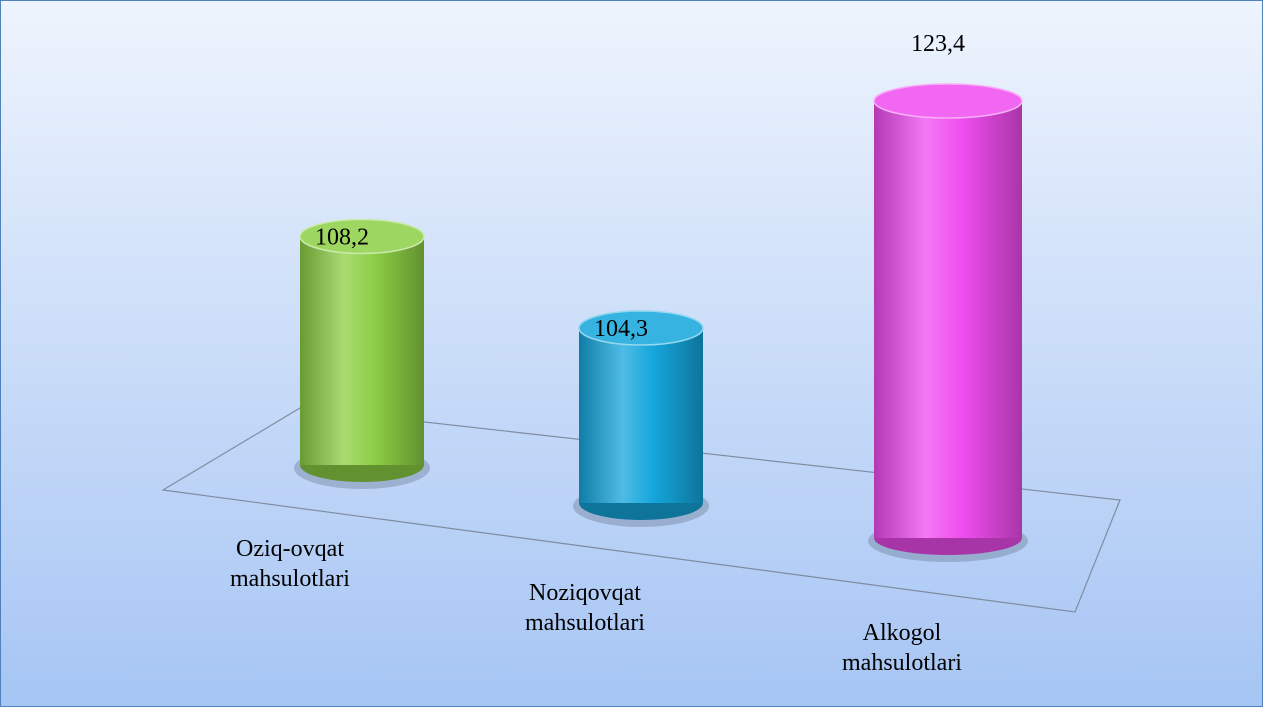  I want to click on x-tick-label: Noziqovqat mahsulotlari, so click(585, 608).